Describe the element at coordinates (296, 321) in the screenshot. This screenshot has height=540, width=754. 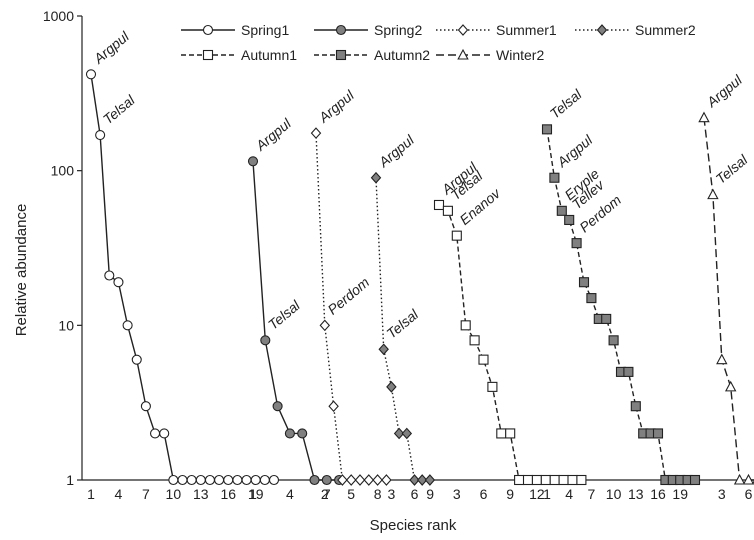
I see `series-Spring2` at that location.